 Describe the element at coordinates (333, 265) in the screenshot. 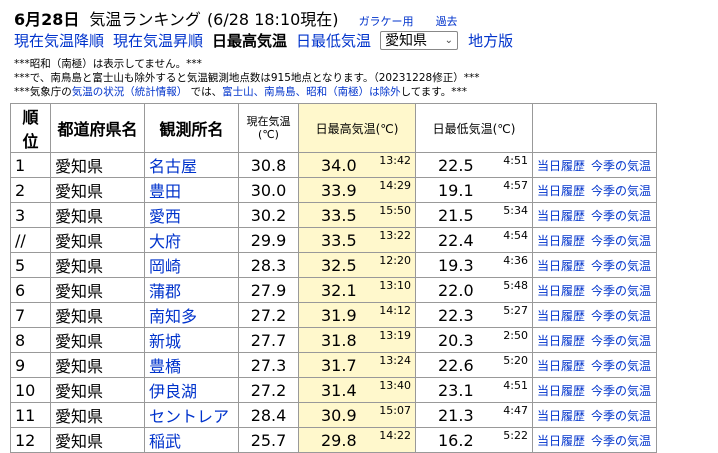

I see `table-row: 5 愛知県 岡崎 28.3 32.5 12:20 19.3 4:36 当日履歴 今季の気温` at that location.